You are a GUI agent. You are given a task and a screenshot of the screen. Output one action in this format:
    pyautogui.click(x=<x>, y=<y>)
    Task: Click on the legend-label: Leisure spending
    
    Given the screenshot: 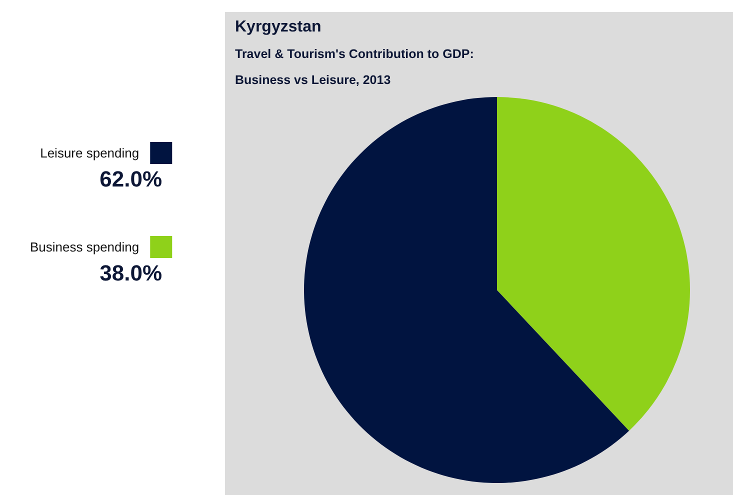 What is the action you would take?
    pyautogui.click(x=90, y=153)
    